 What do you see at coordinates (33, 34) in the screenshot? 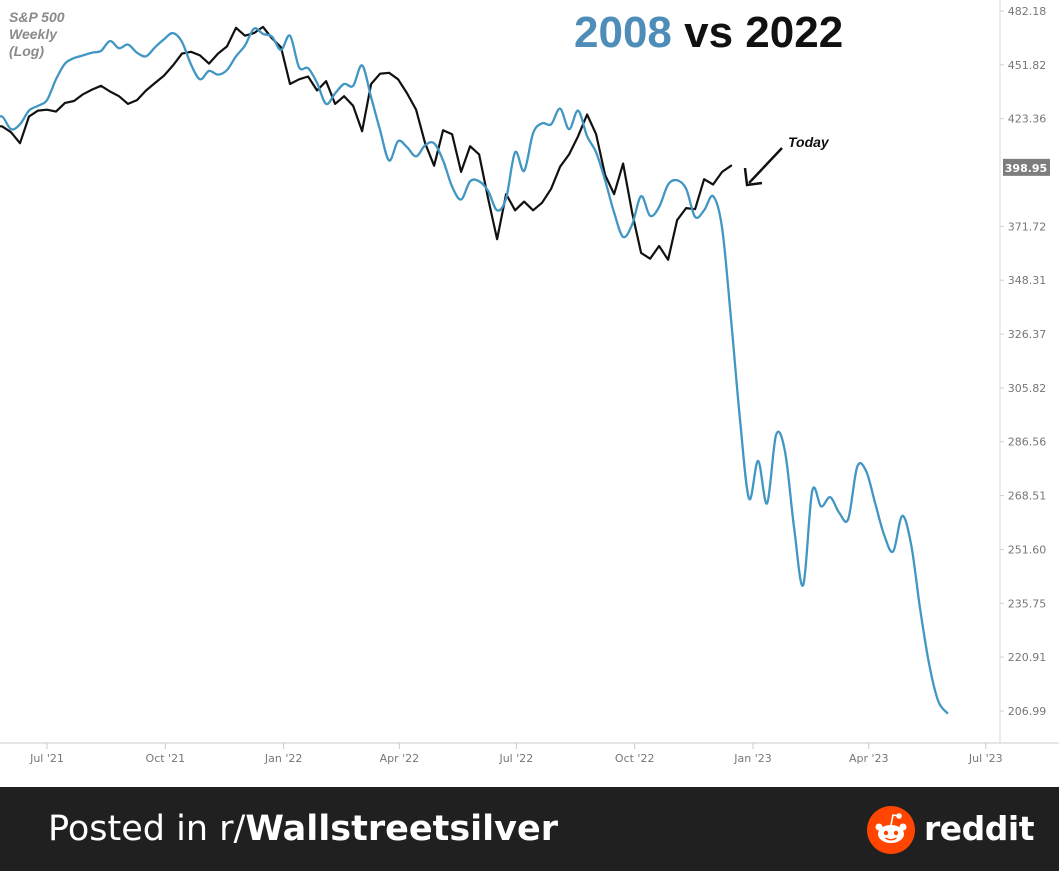
I see `subtitle-line: Weekly` at bounding box center [33, 34].